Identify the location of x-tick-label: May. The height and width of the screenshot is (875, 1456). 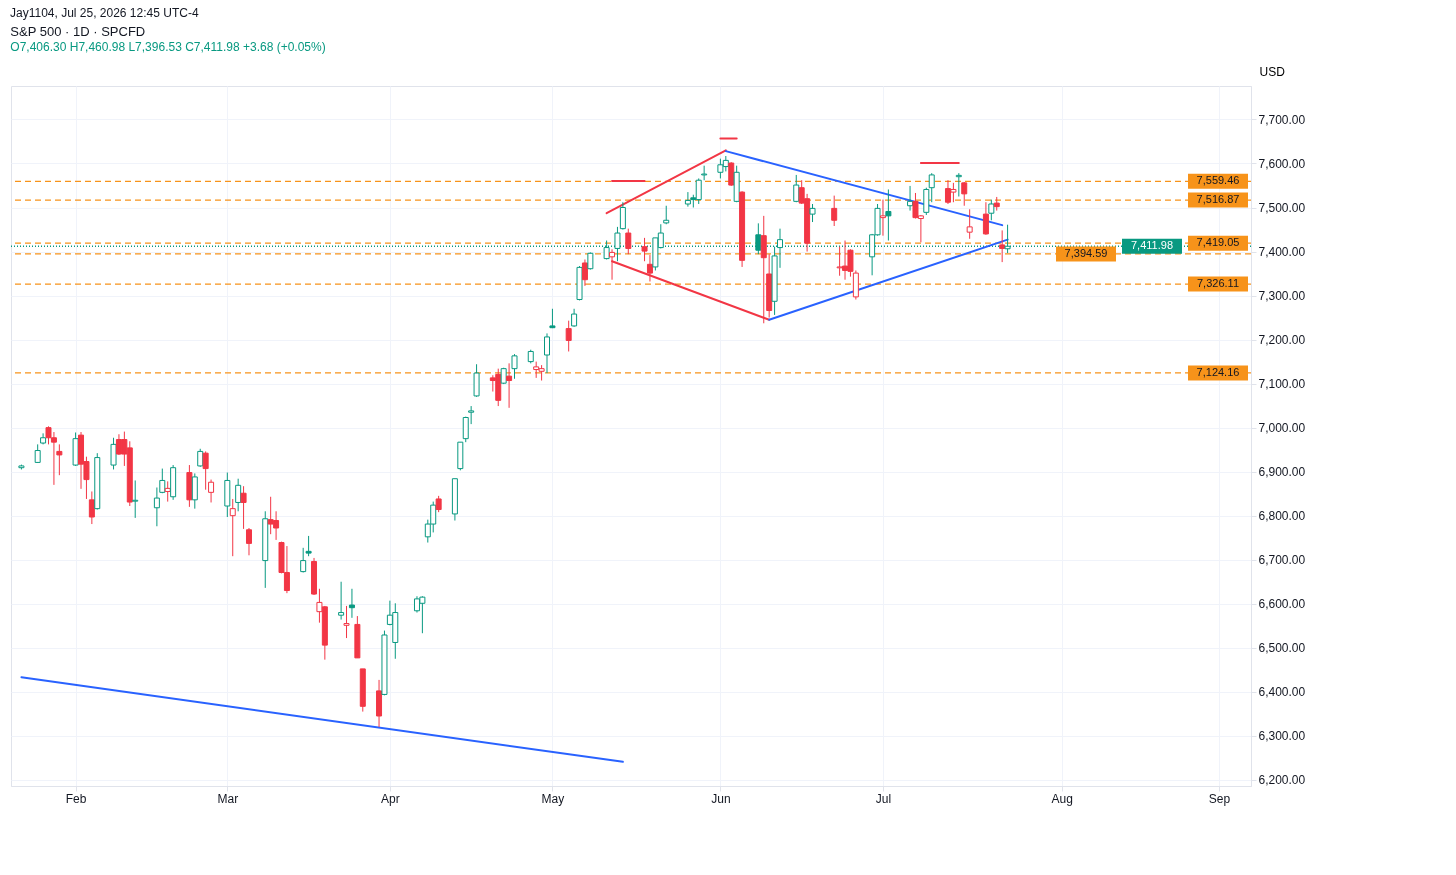
(553, 798).